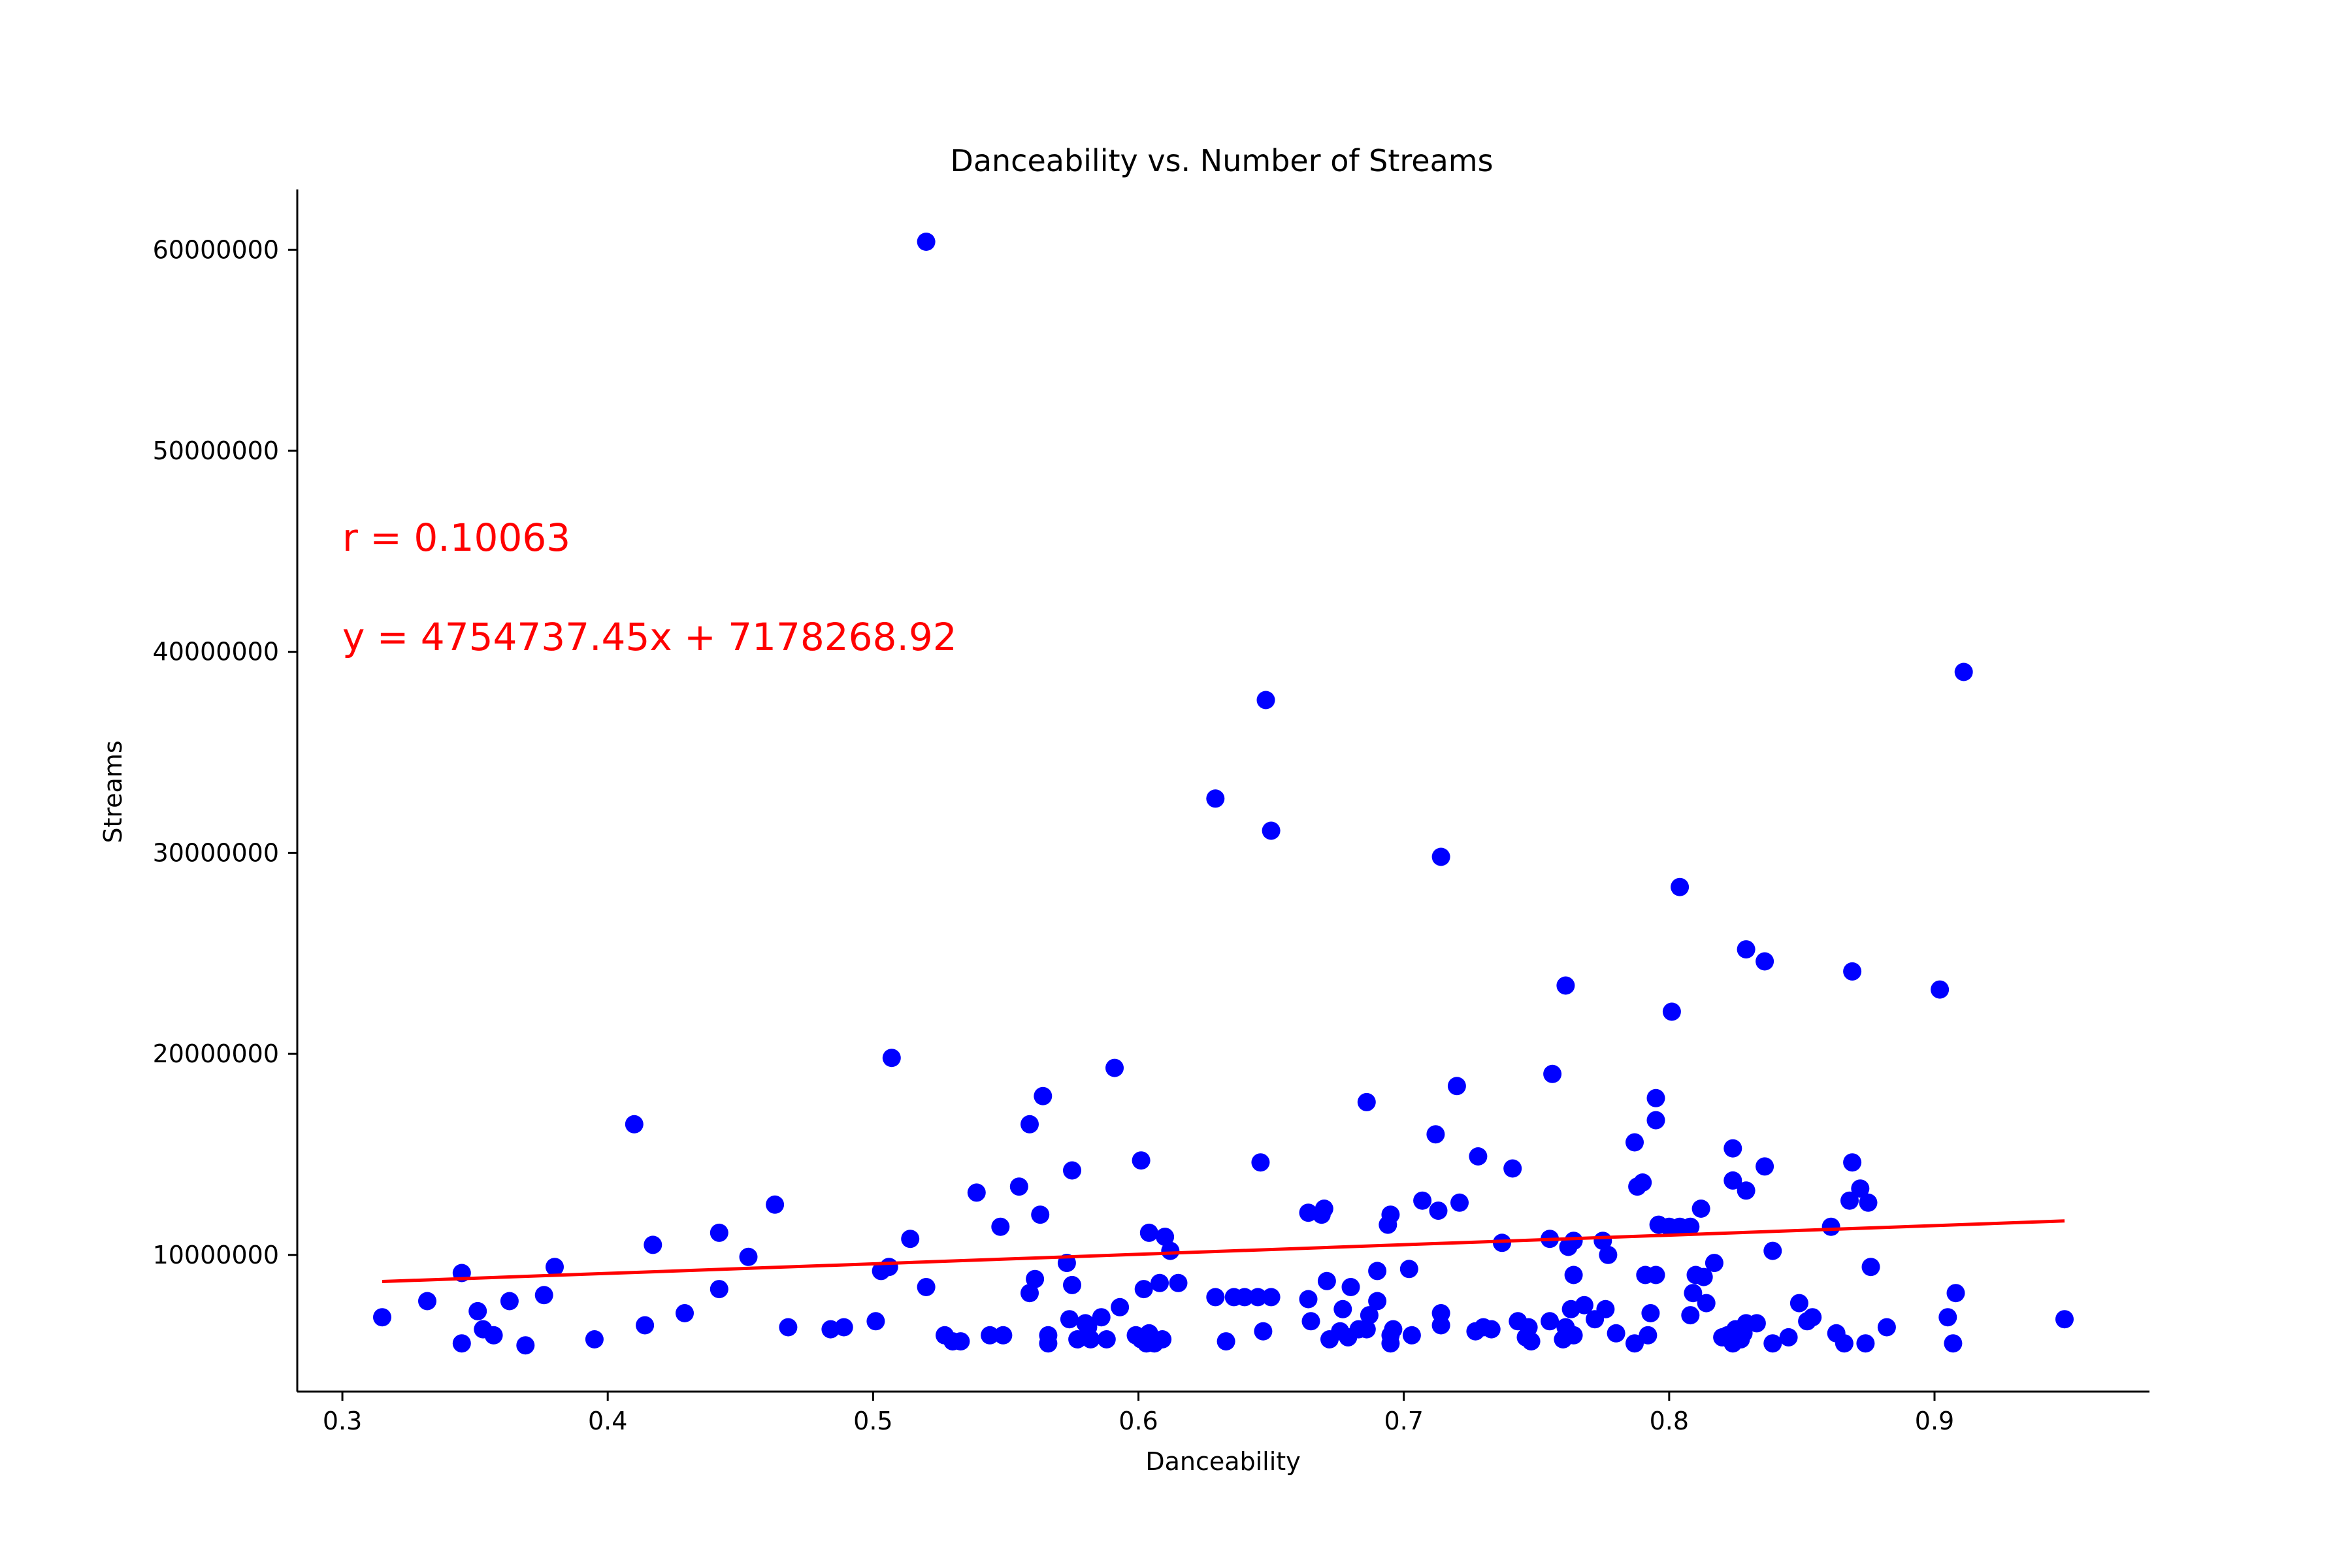 The image size is (2352, 1568). Describe the element at coordinates (113, 791) in the screenshot. I see `y-axis-label: Streams` at that location.